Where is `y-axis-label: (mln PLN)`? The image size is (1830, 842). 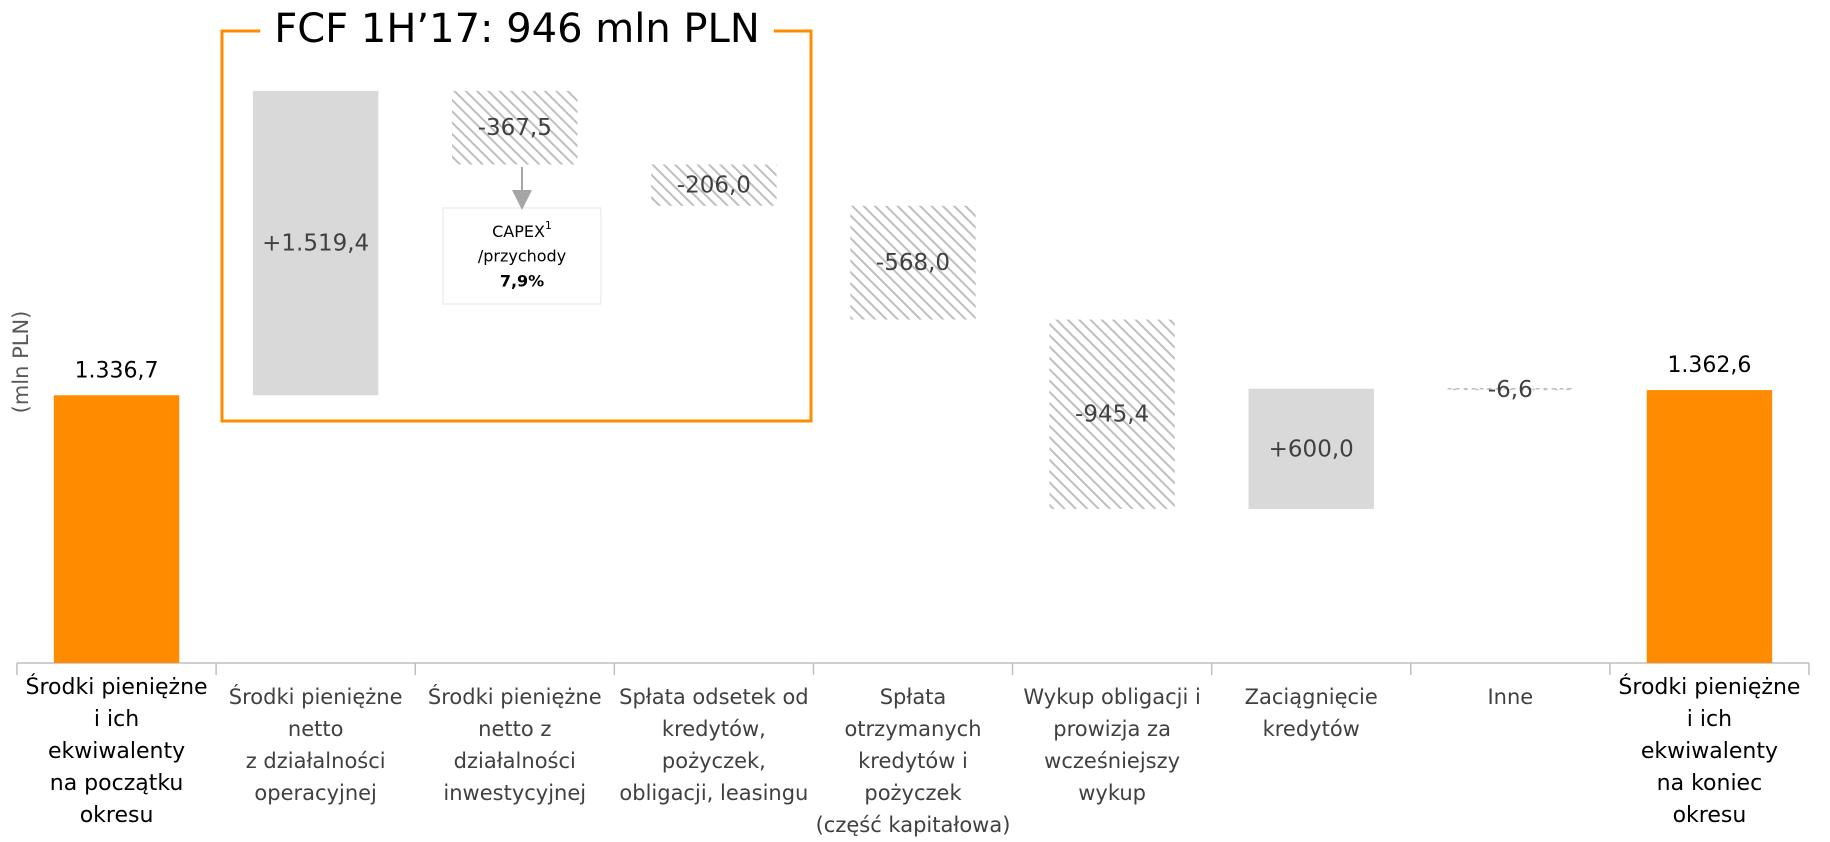
y-axis-label: (mln PLN) is located at coordinates (21, 362).